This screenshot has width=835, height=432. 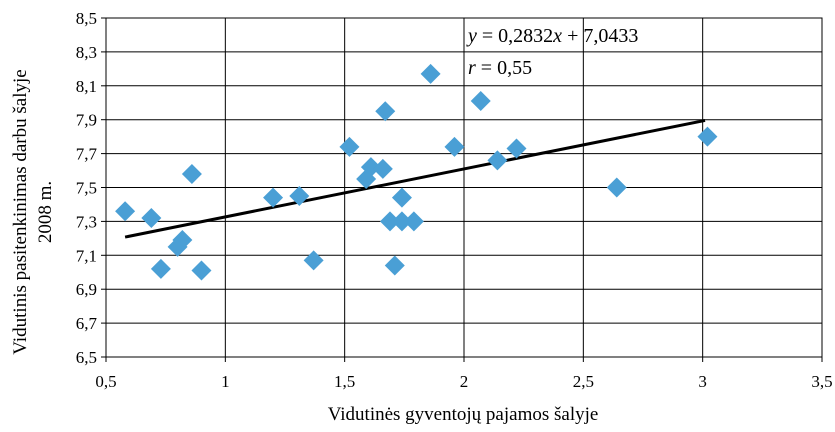 What do you see at coordinates (86, 221) in the screenshot?
I see `y-tick-label: 7,3` at bounding box center [86, 221].